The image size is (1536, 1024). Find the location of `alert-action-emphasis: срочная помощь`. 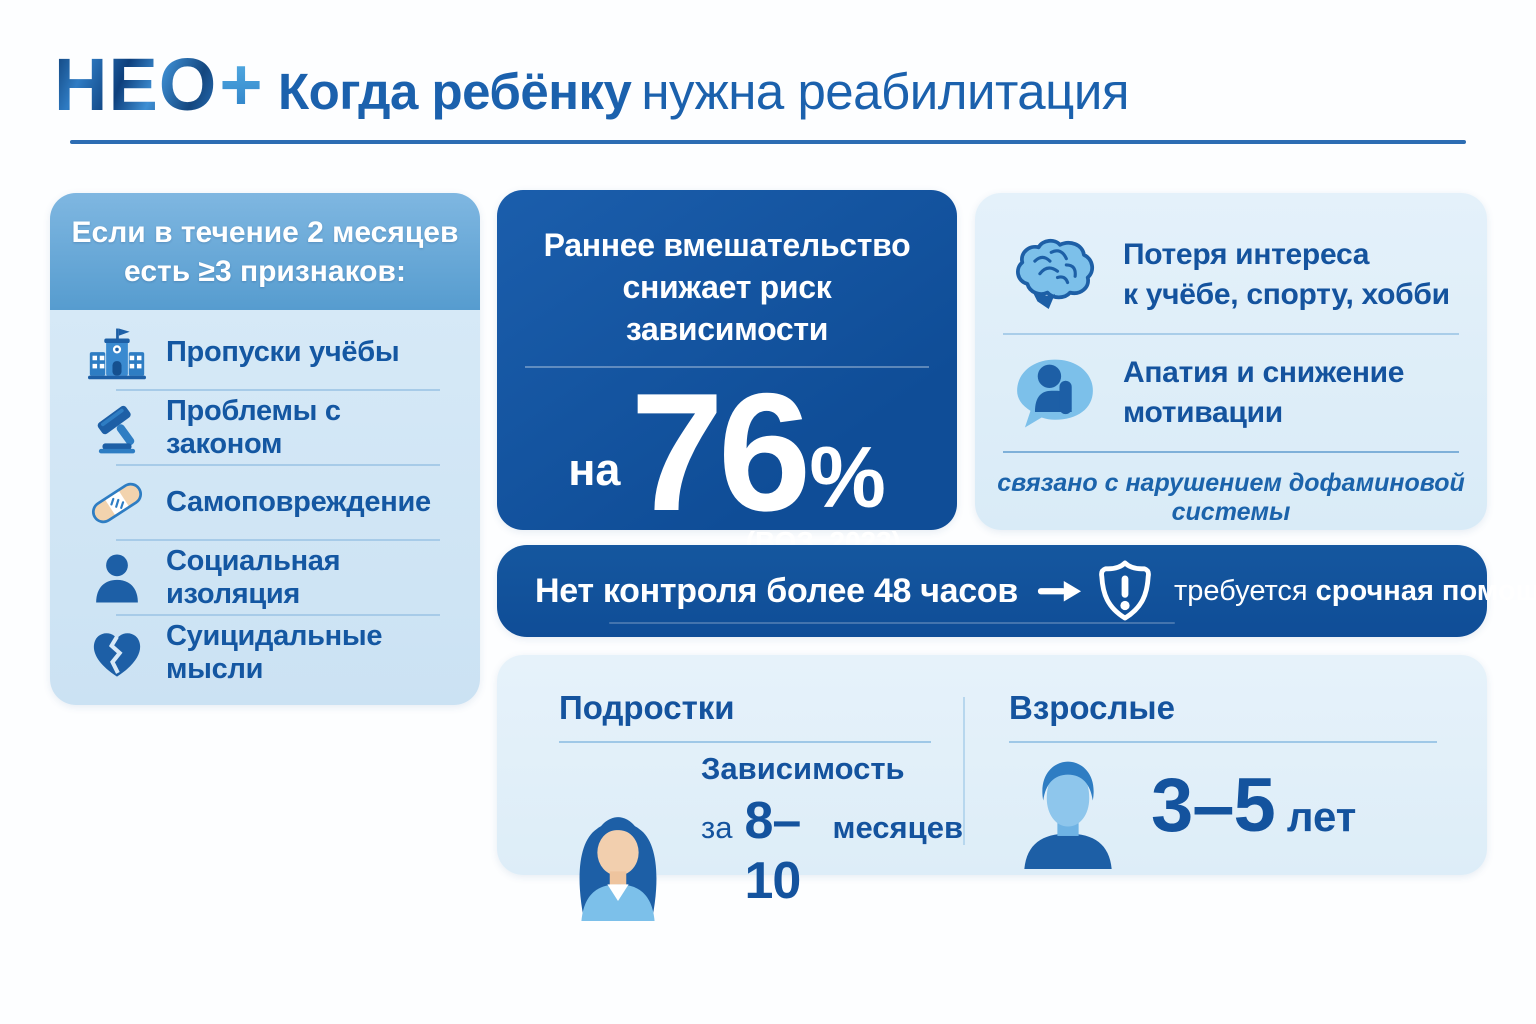

alert-action-emphasis: срочная помощь is located at coordinates (1425, 590).